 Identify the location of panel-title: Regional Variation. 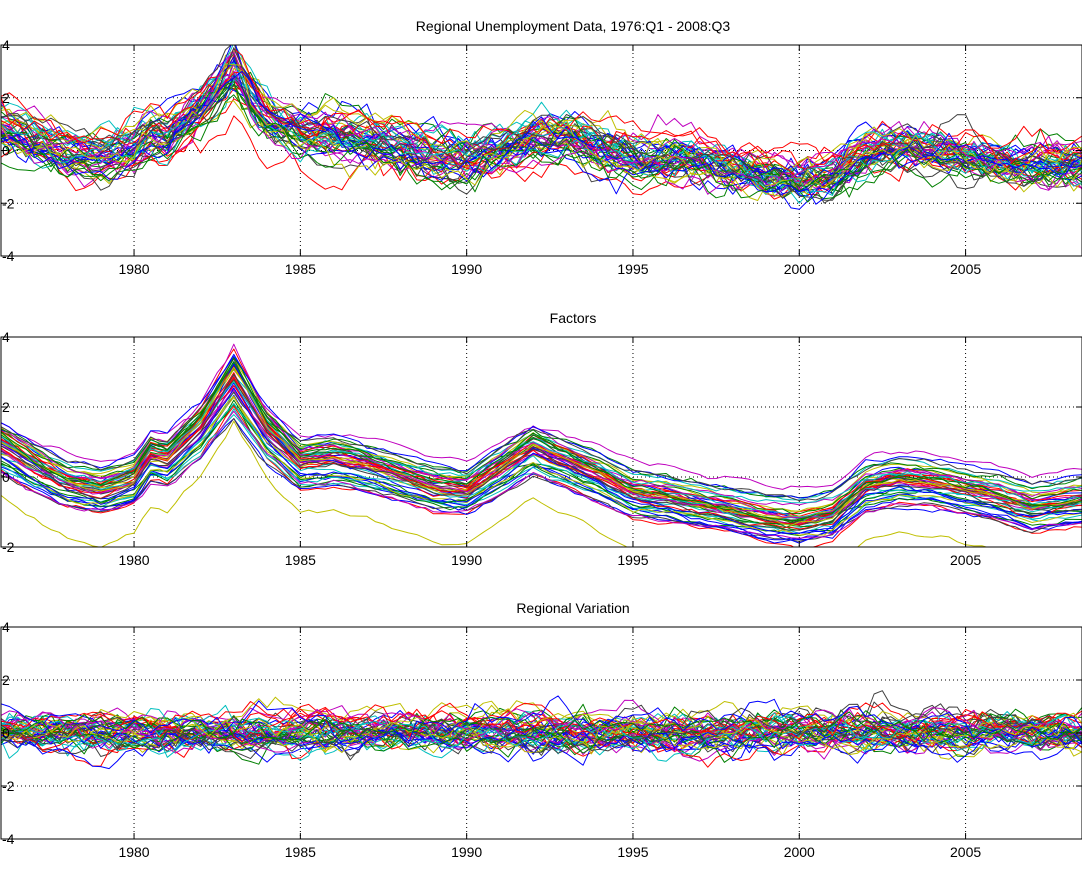
(572, 608).